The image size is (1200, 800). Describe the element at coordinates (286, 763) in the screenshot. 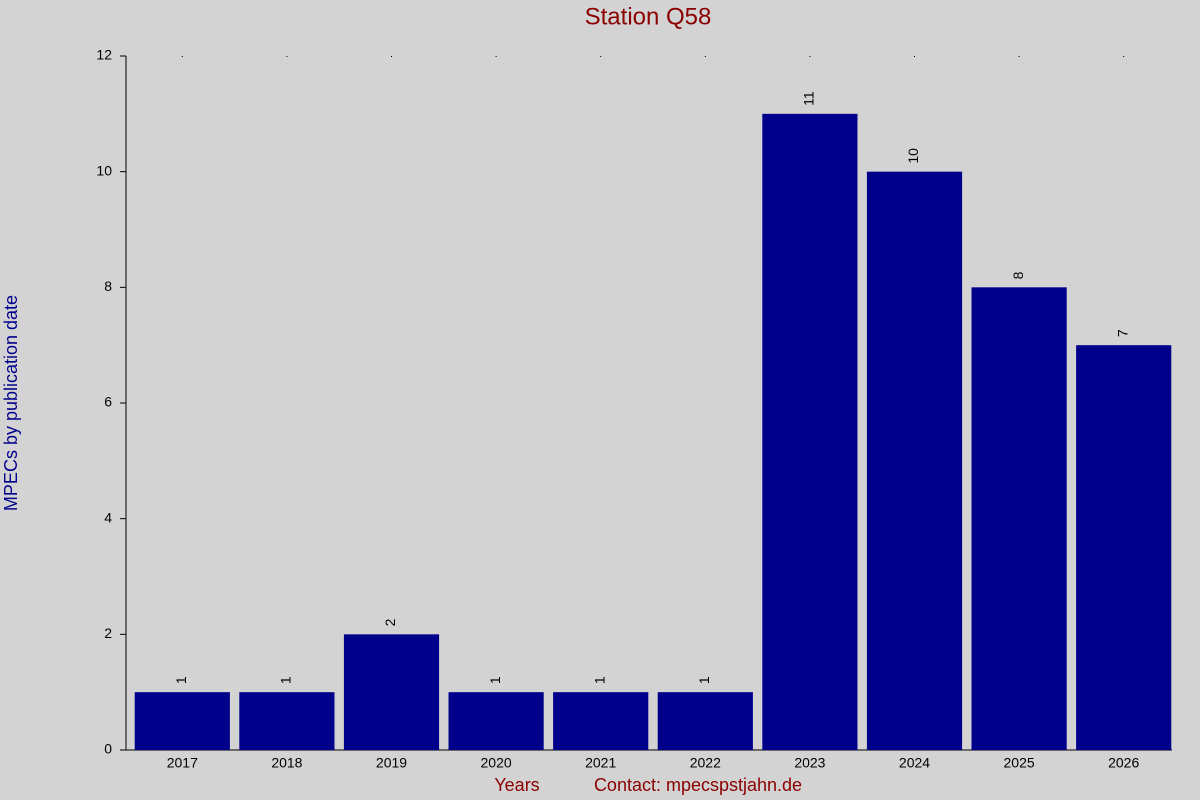

I see `x-tick-label: 2018` at that location.